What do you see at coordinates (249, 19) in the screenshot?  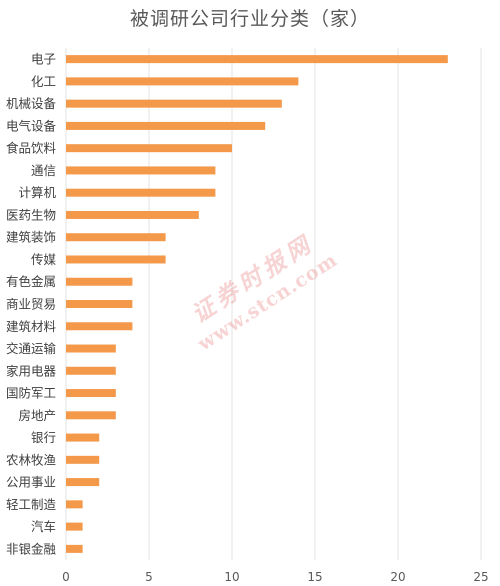 I see `chart-title: 被调研公司行业分类（家）` at bounding box center [249, 19].